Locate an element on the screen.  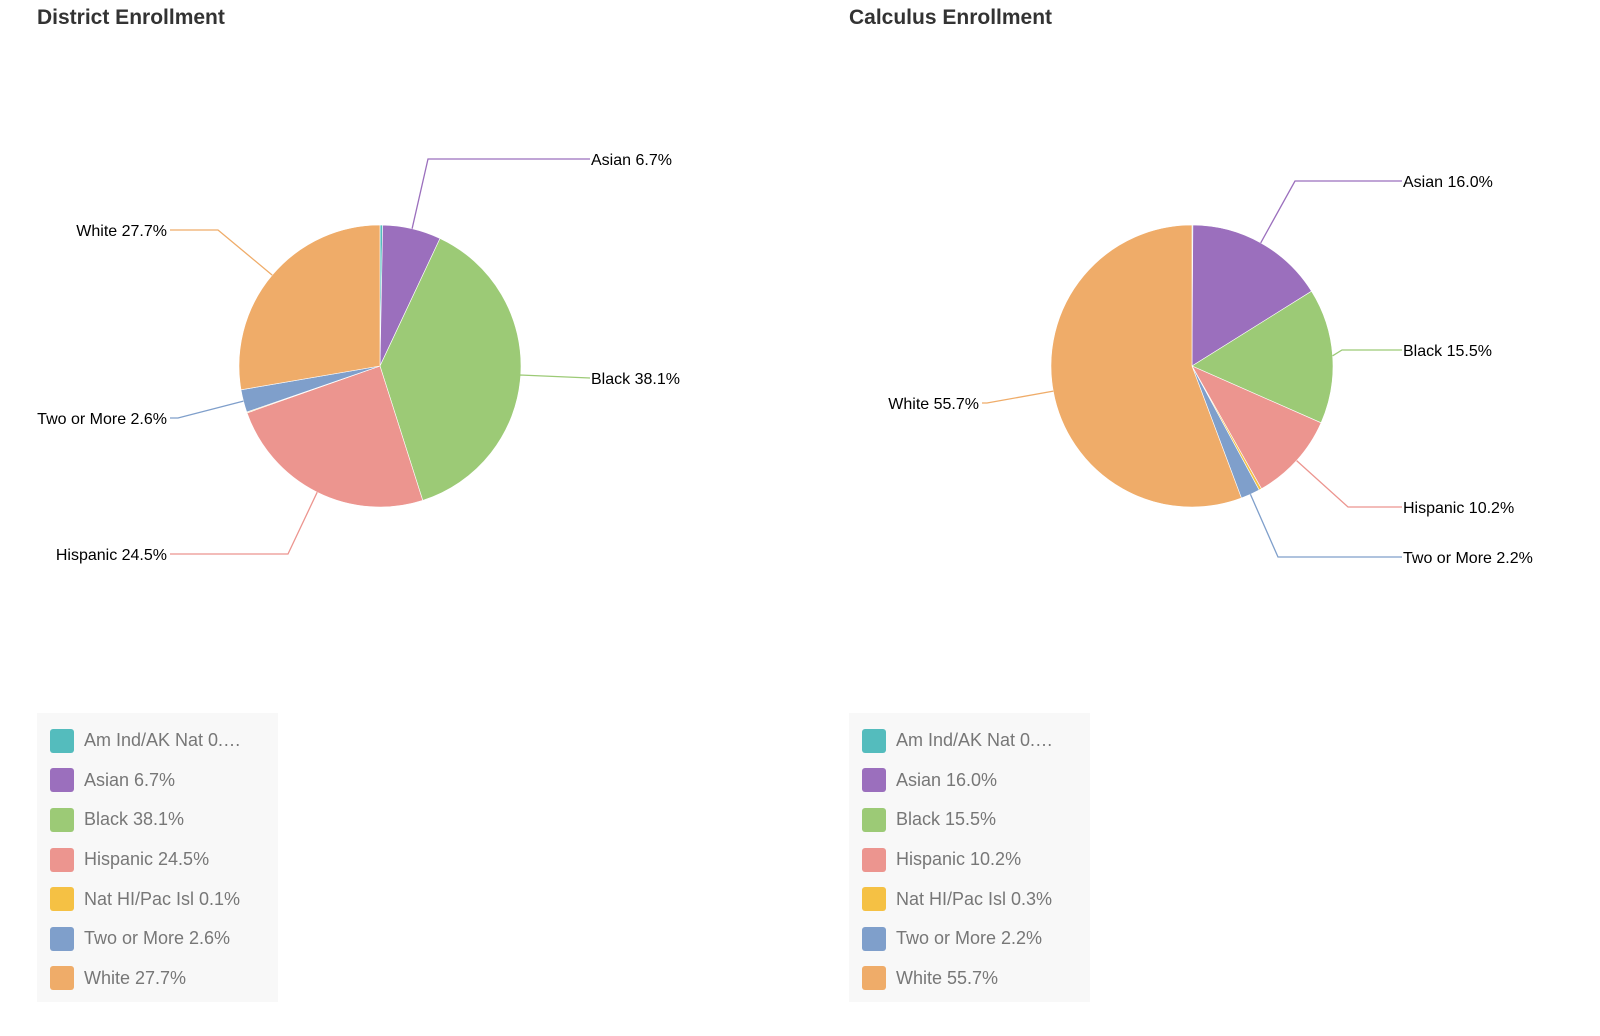
legend-label: Hispanic 10.2% is located at coordinates (959, 859).